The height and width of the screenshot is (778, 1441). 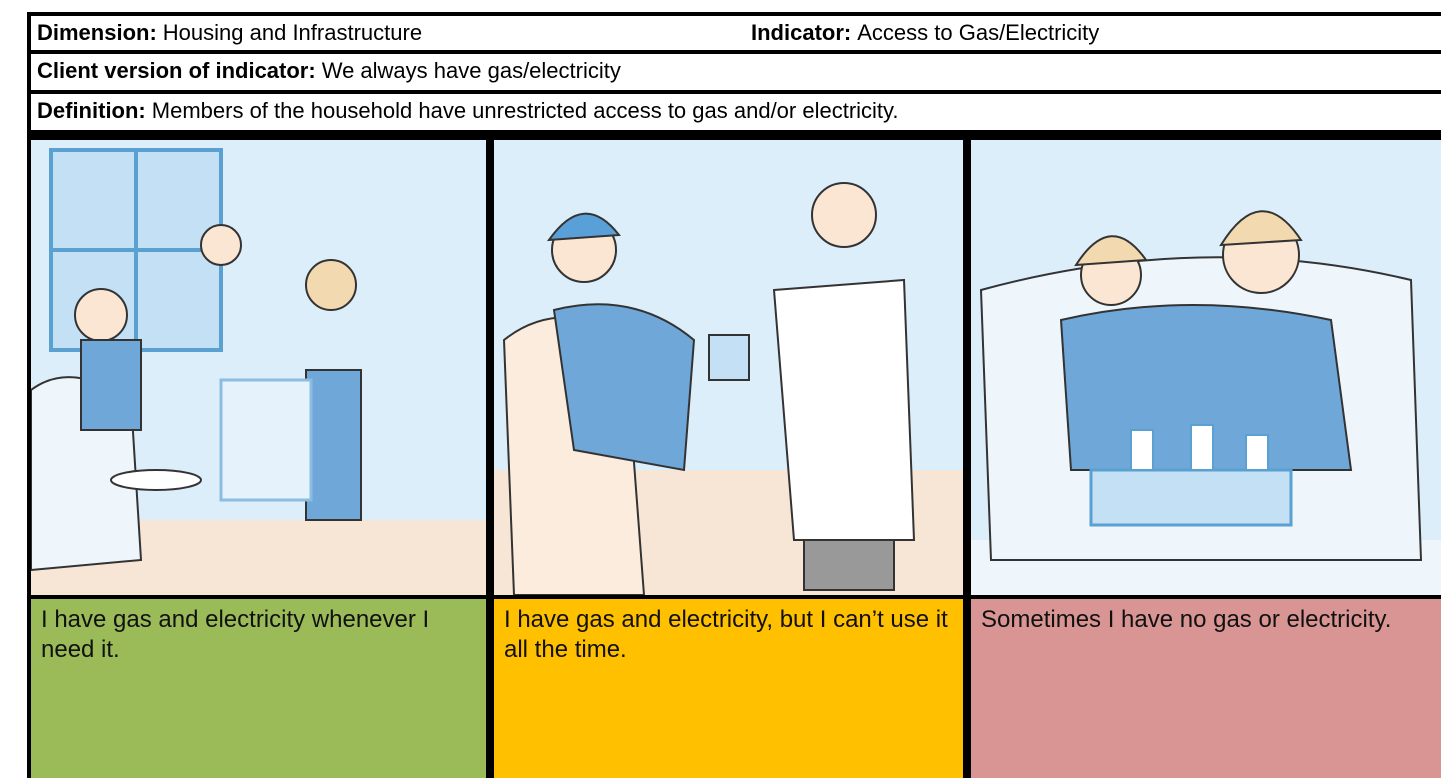 What do you see at coordinates (292, 32) in the screenshot?
I see `dimension-value: Housing and Infrastructure` at bounding box center [292, 32].